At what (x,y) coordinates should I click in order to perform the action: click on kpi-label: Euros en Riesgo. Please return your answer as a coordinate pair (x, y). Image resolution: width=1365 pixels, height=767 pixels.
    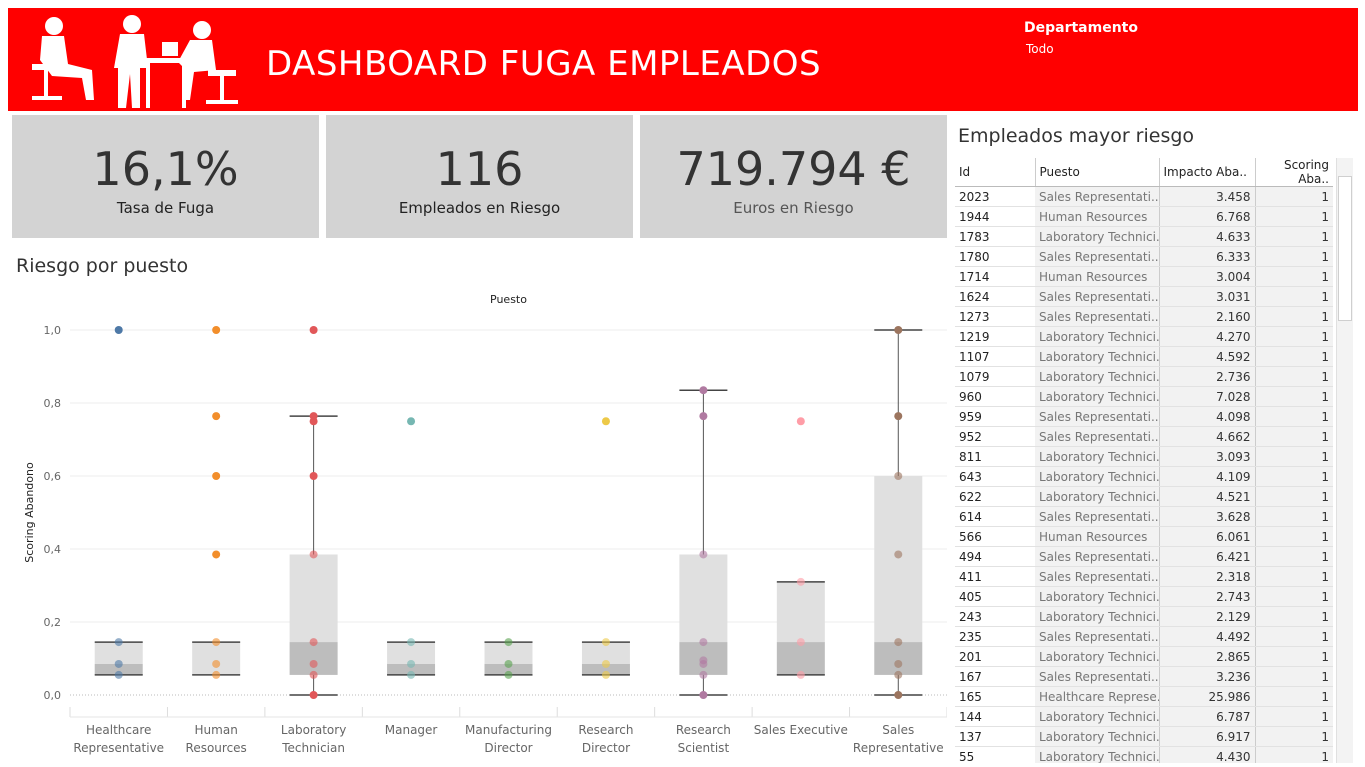
    Looking at the image, I should click on (793, 208).